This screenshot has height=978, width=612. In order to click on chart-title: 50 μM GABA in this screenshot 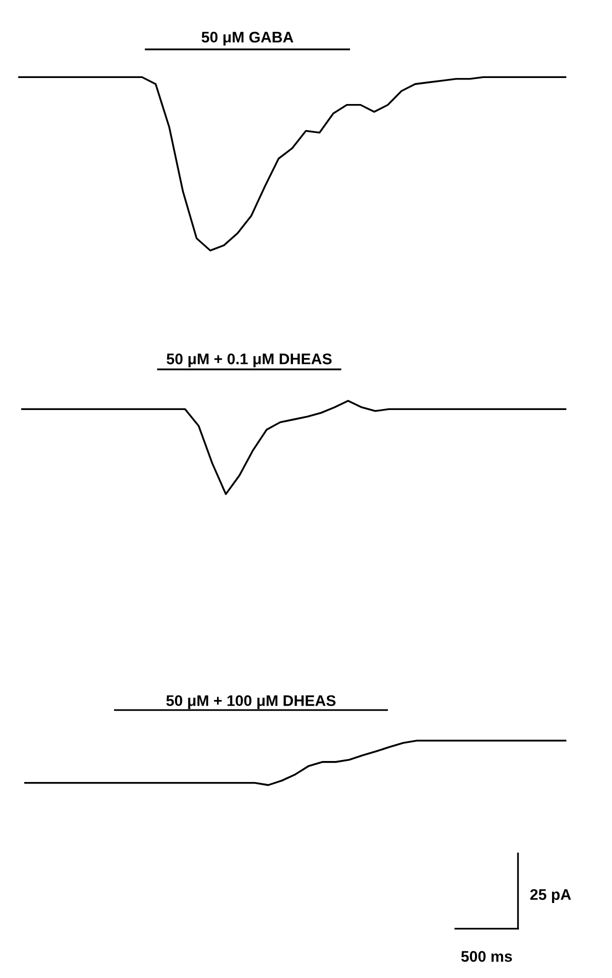, I will do `click(248, 39)`.